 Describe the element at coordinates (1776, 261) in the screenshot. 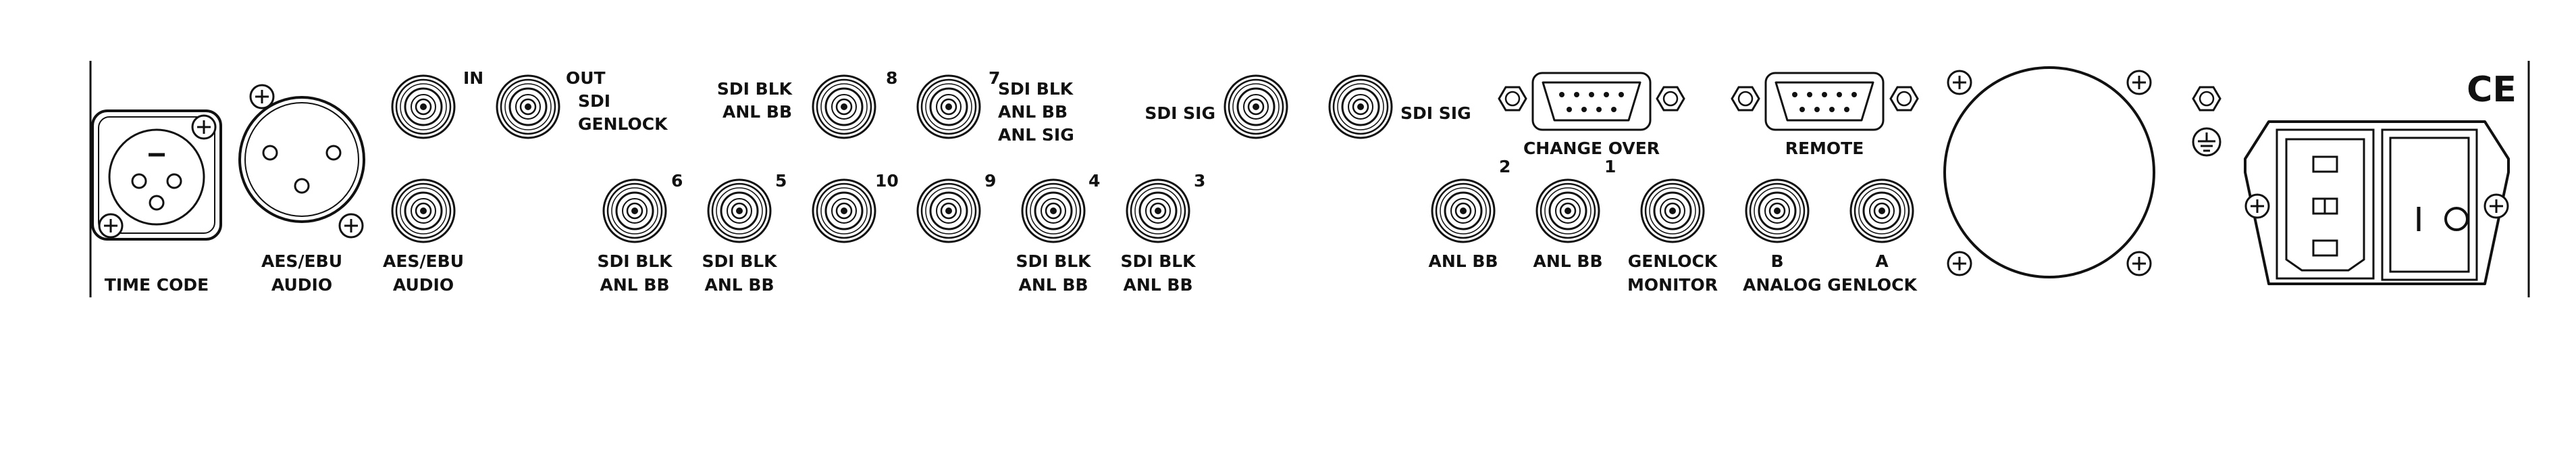

I see `label-b: B` at that location.